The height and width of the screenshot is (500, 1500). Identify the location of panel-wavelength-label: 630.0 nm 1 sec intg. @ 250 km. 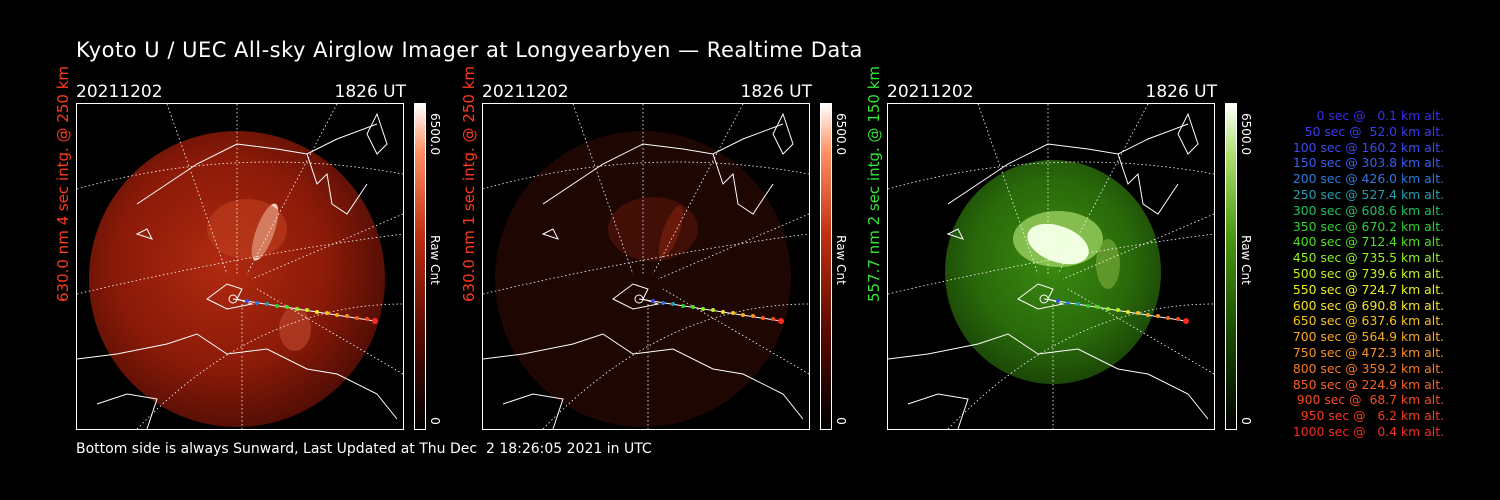
(469, 184).